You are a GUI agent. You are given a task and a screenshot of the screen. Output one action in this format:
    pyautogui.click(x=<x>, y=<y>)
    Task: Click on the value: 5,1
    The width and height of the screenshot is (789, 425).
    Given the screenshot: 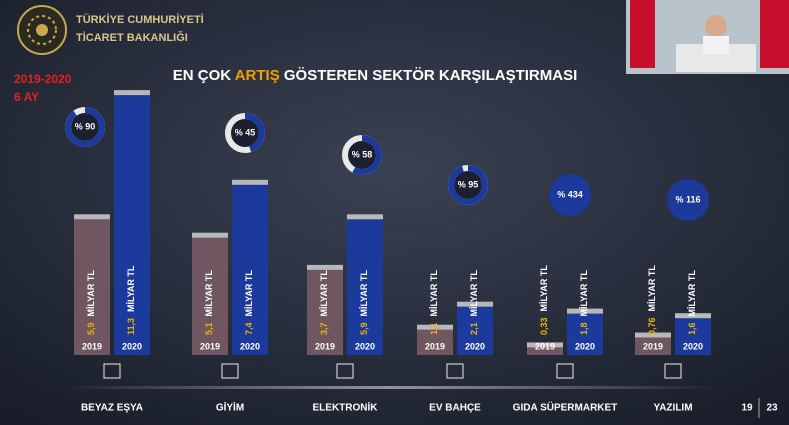 What is the action you would take?
    pyautogui.click(x=209, y=328)
    